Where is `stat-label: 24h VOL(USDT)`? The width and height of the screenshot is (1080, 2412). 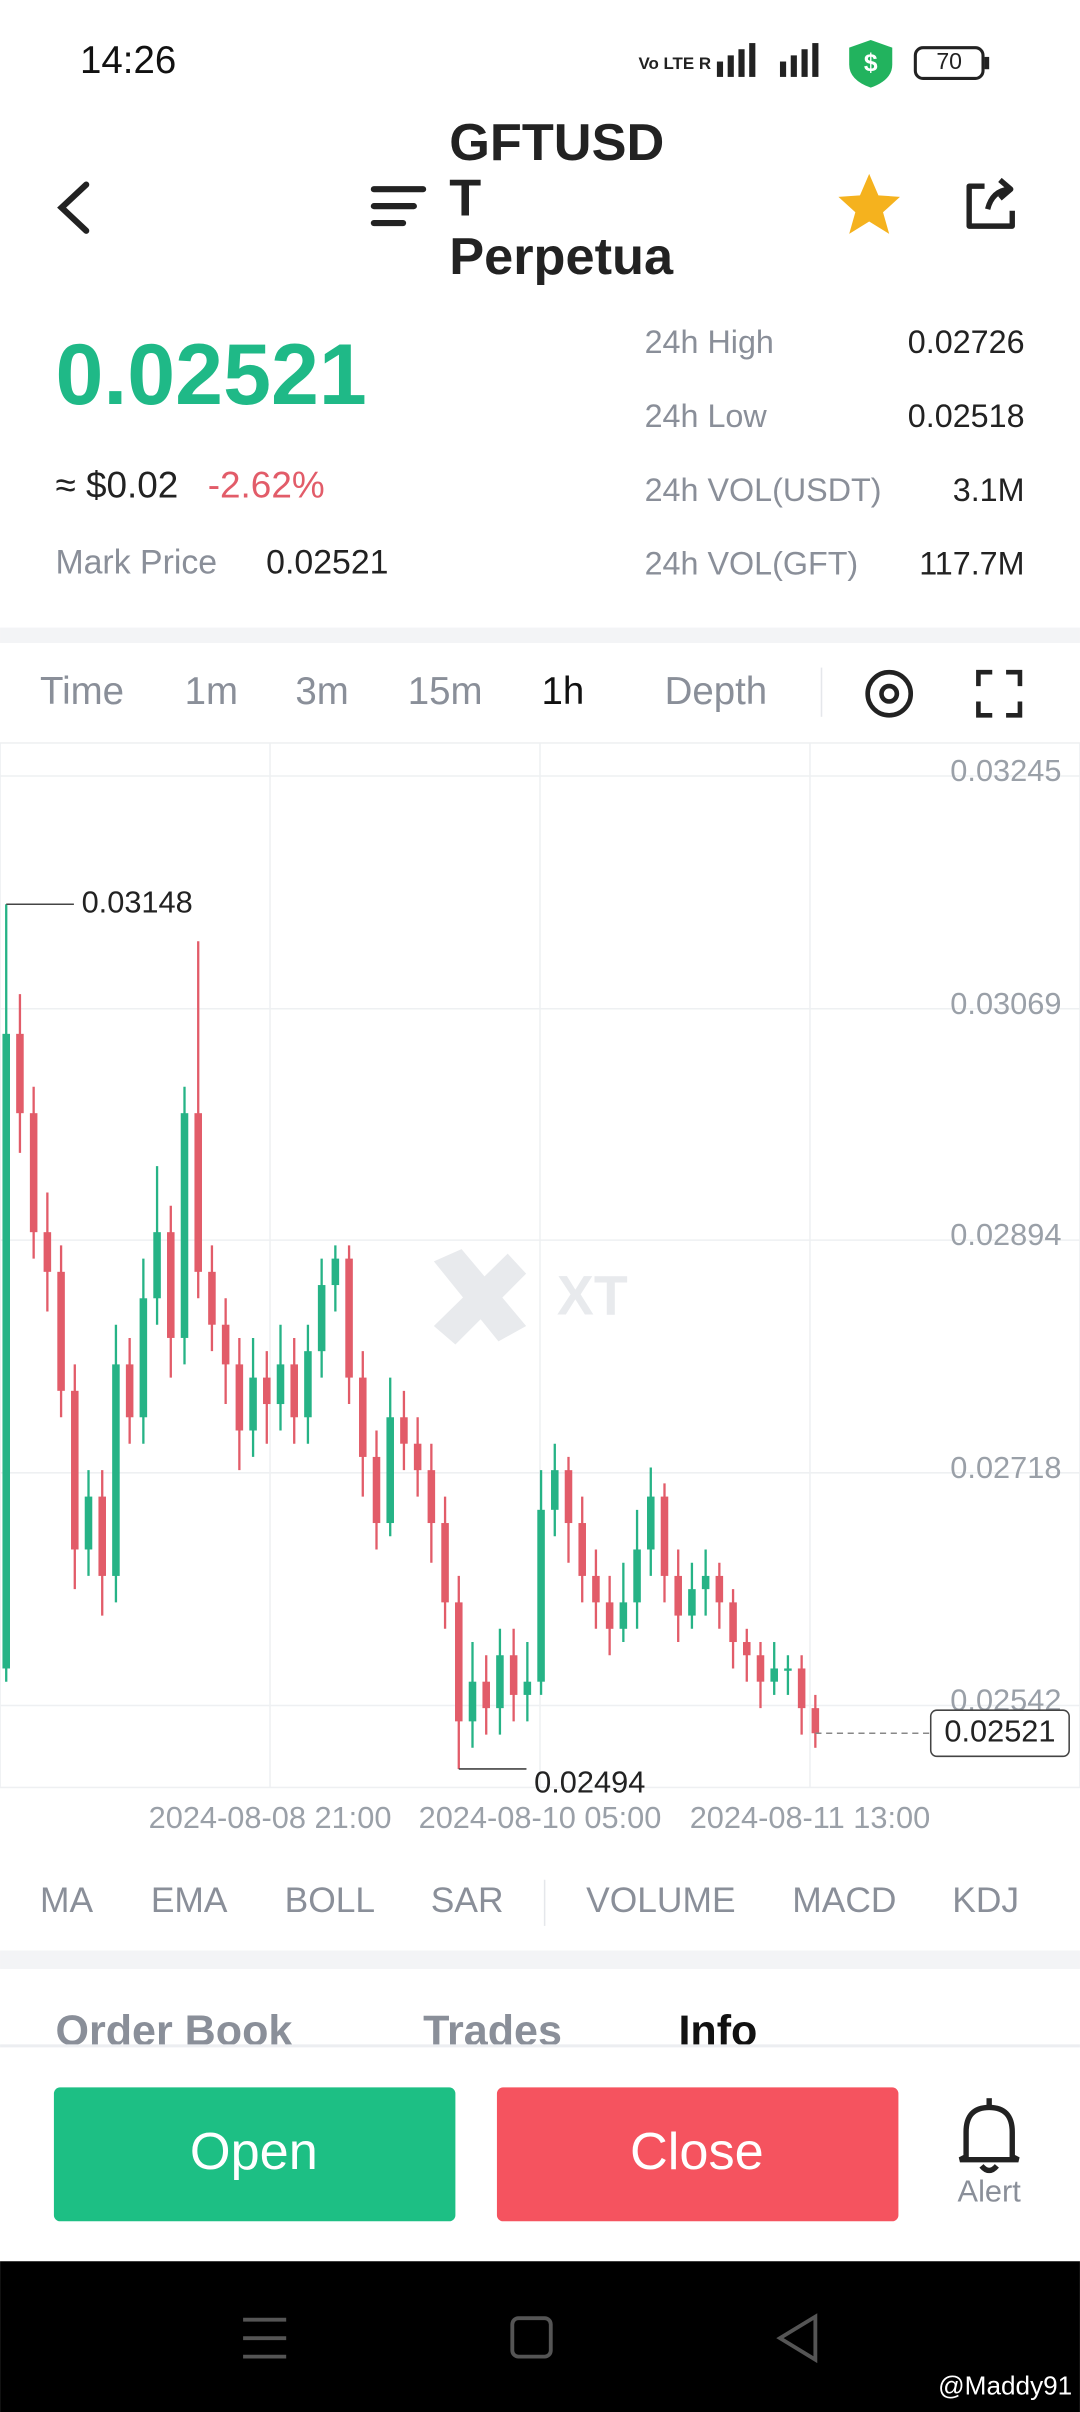 stat-label: 24h VOL(USDT) is located at coordinates (763, 490).